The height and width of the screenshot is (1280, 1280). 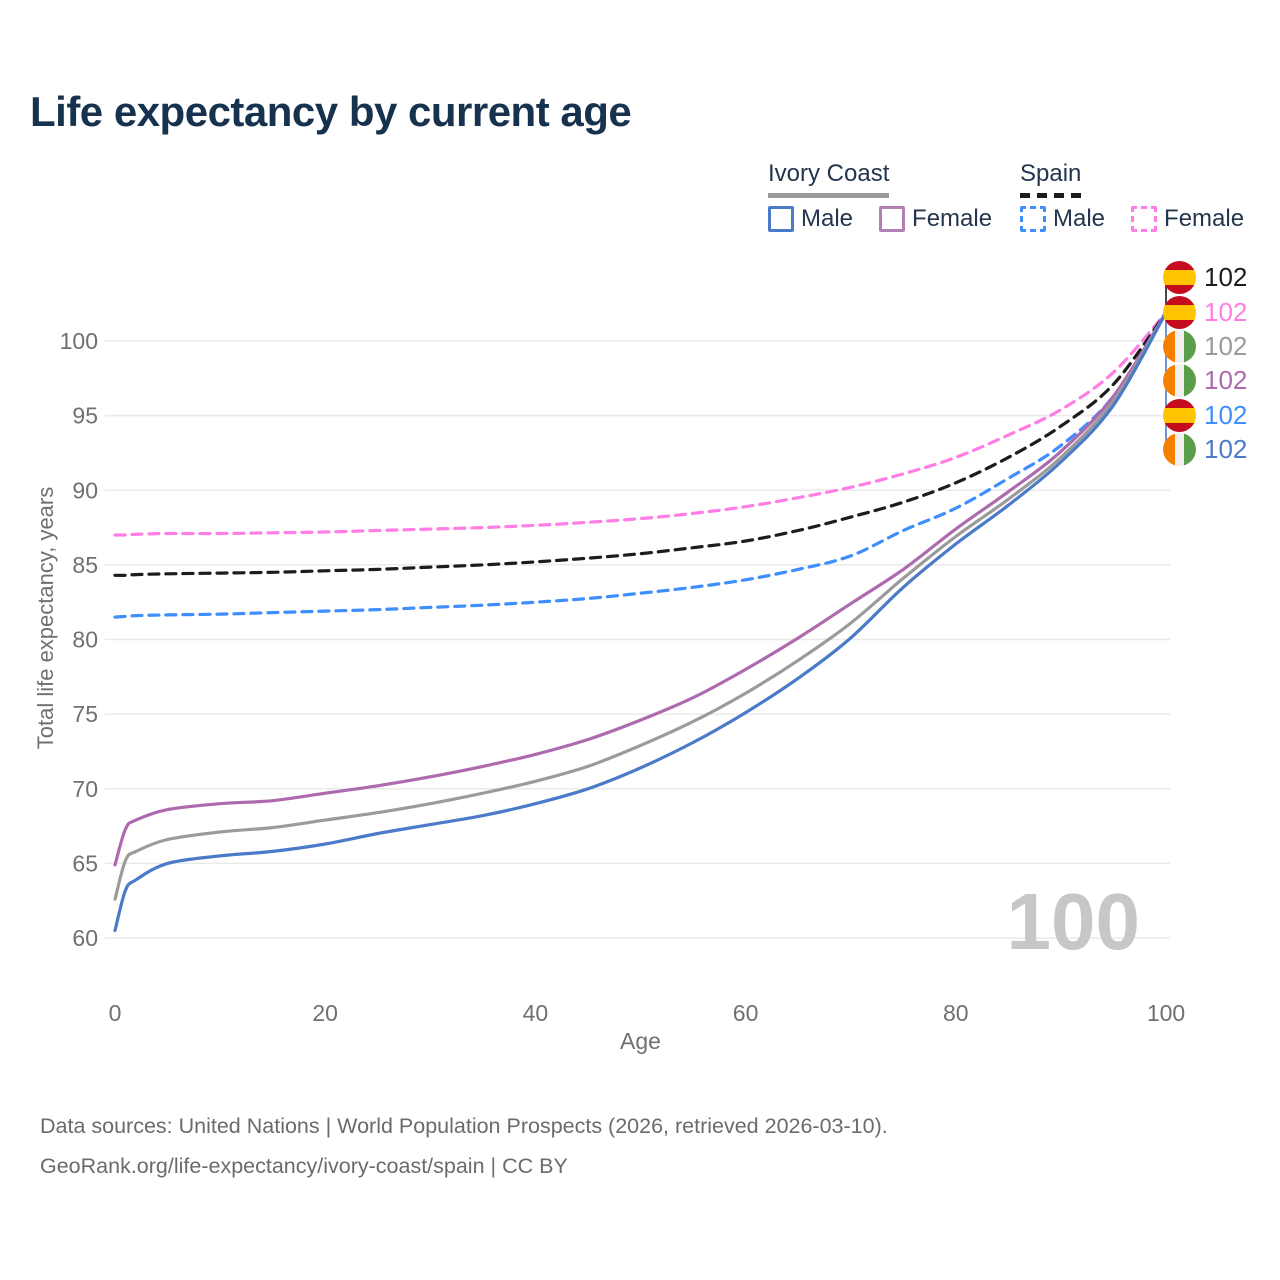 What do you see at coordinates (746, 1013) in the screenshot?
I see `x-tick-label: 60` at bounding box center [746, 1013].